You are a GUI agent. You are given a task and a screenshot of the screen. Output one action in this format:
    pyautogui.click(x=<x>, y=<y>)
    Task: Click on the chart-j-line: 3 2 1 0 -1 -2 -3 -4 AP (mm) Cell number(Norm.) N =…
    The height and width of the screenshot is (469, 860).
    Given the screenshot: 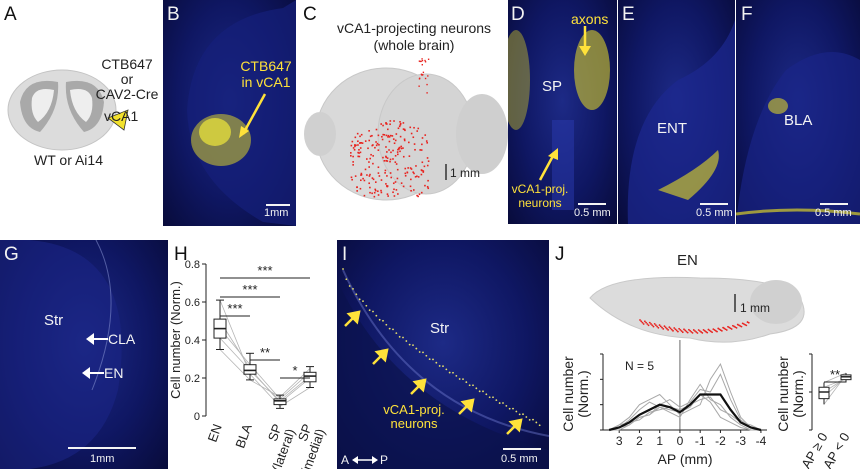 What is the action you would take?
    pyautogui.click(x=663, y=403)
    